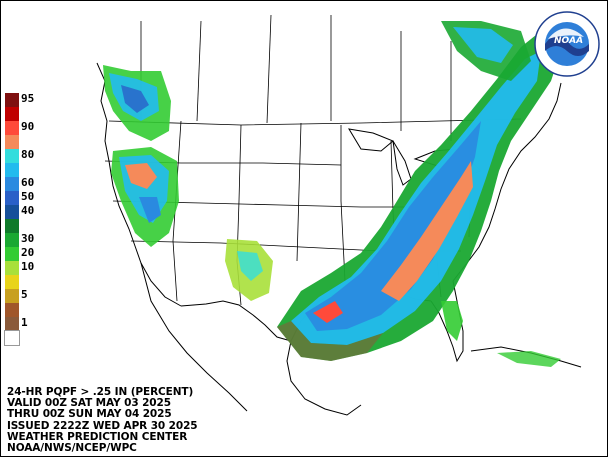 The height and width of the screenshot is (457, 608). Describe the element at coordinates (28, 238) in the screenshot. I see `legend-label: 30` at that location.